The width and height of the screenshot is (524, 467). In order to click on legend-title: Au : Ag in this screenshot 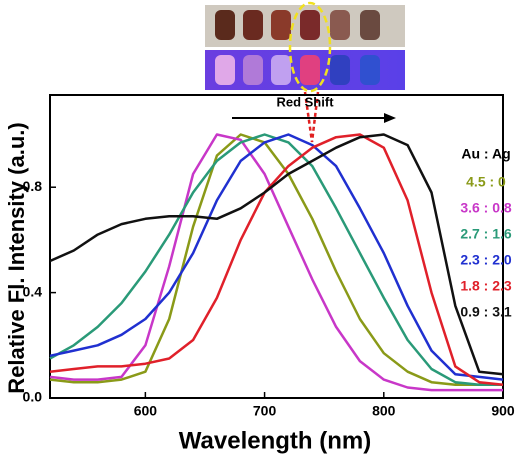, I will do `click(485, 154)`.